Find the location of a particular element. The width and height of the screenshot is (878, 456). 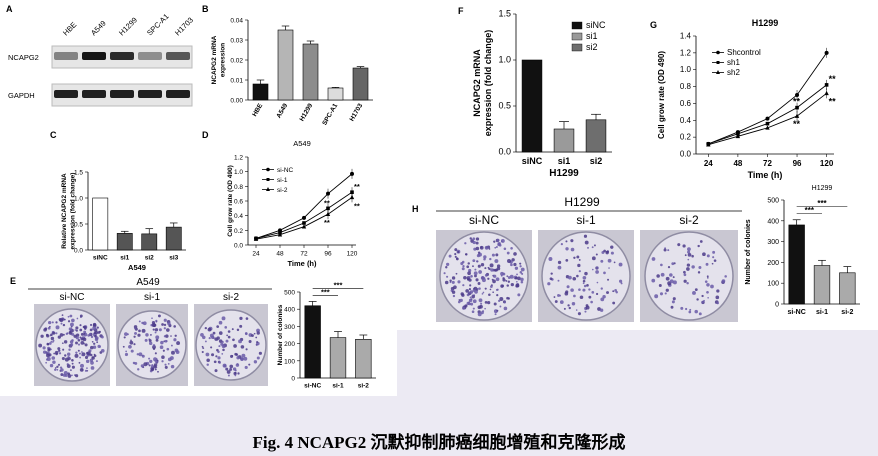

x-tick-label: A549 is located at coordinates (282, 110).